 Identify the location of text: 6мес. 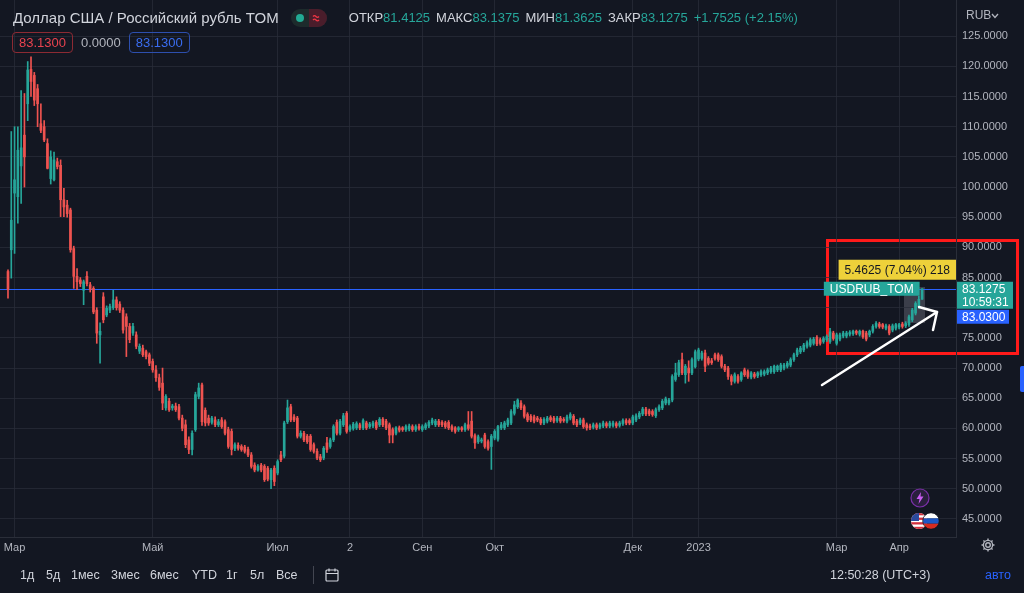
(164, 575).